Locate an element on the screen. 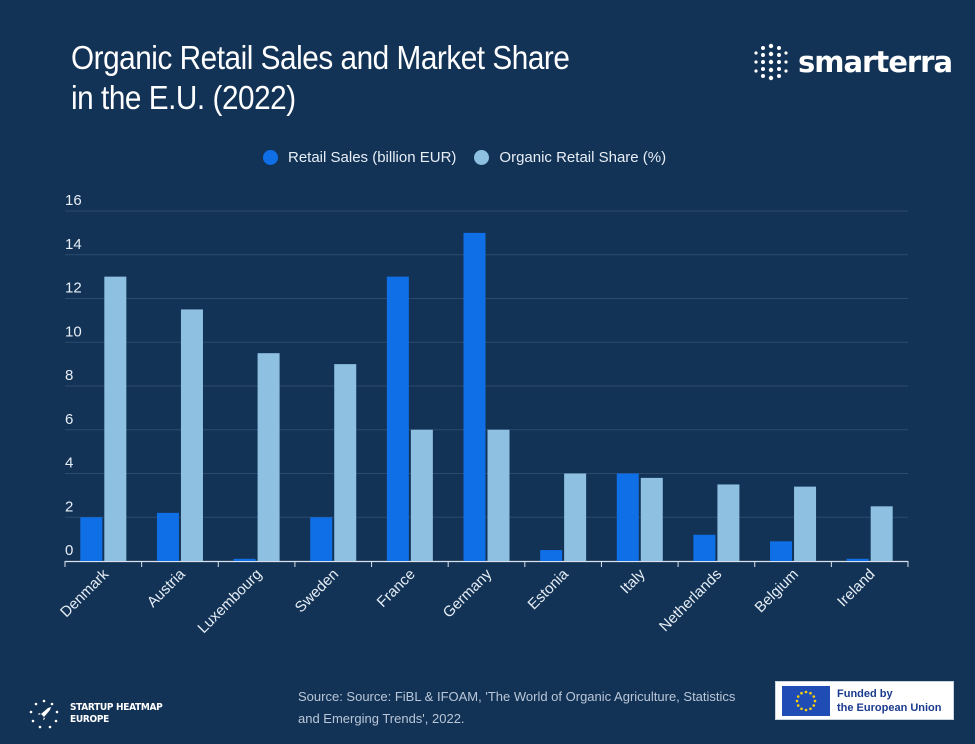 The width and height of the screenshot is (975, 744). bar-share-ireland is located at coordinates (881, 533).